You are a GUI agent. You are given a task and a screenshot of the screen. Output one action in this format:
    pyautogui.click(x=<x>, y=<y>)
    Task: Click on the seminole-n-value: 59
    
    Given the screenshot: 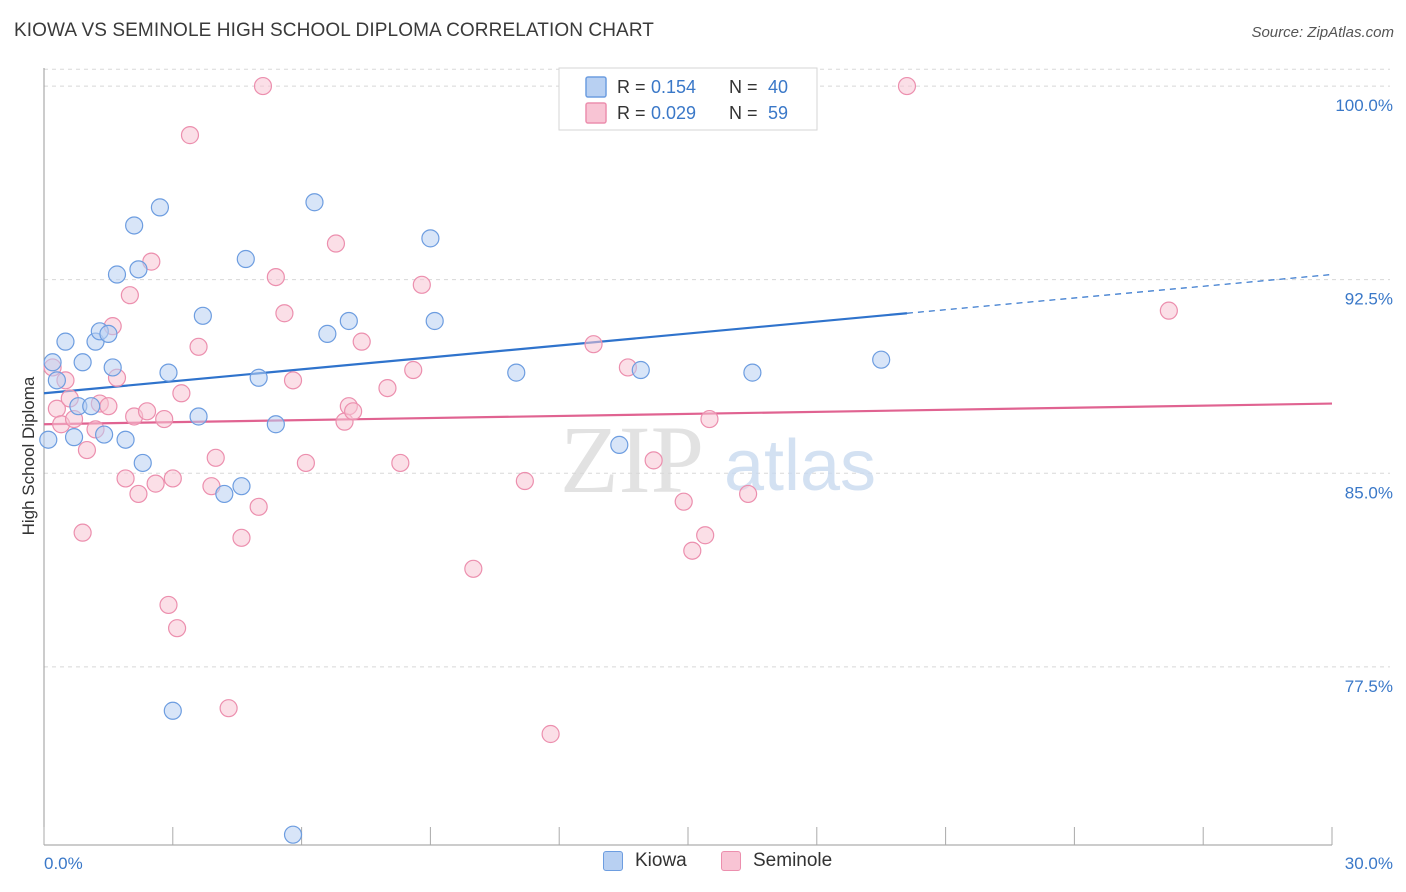 What is the action you would take?
    pyautogui.click(x=778, y=113)
    